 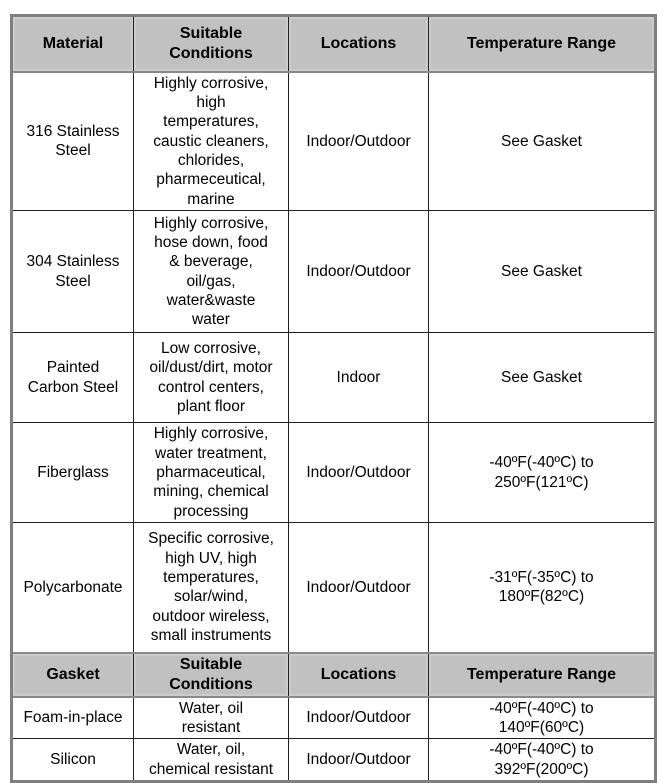 What do you see at coordinates (542, 760) in the screenshot?
I see `cell-temperature: -40ºF(-40ºC) to 392ºF(200ºC)` at bounding box center [542, 760].